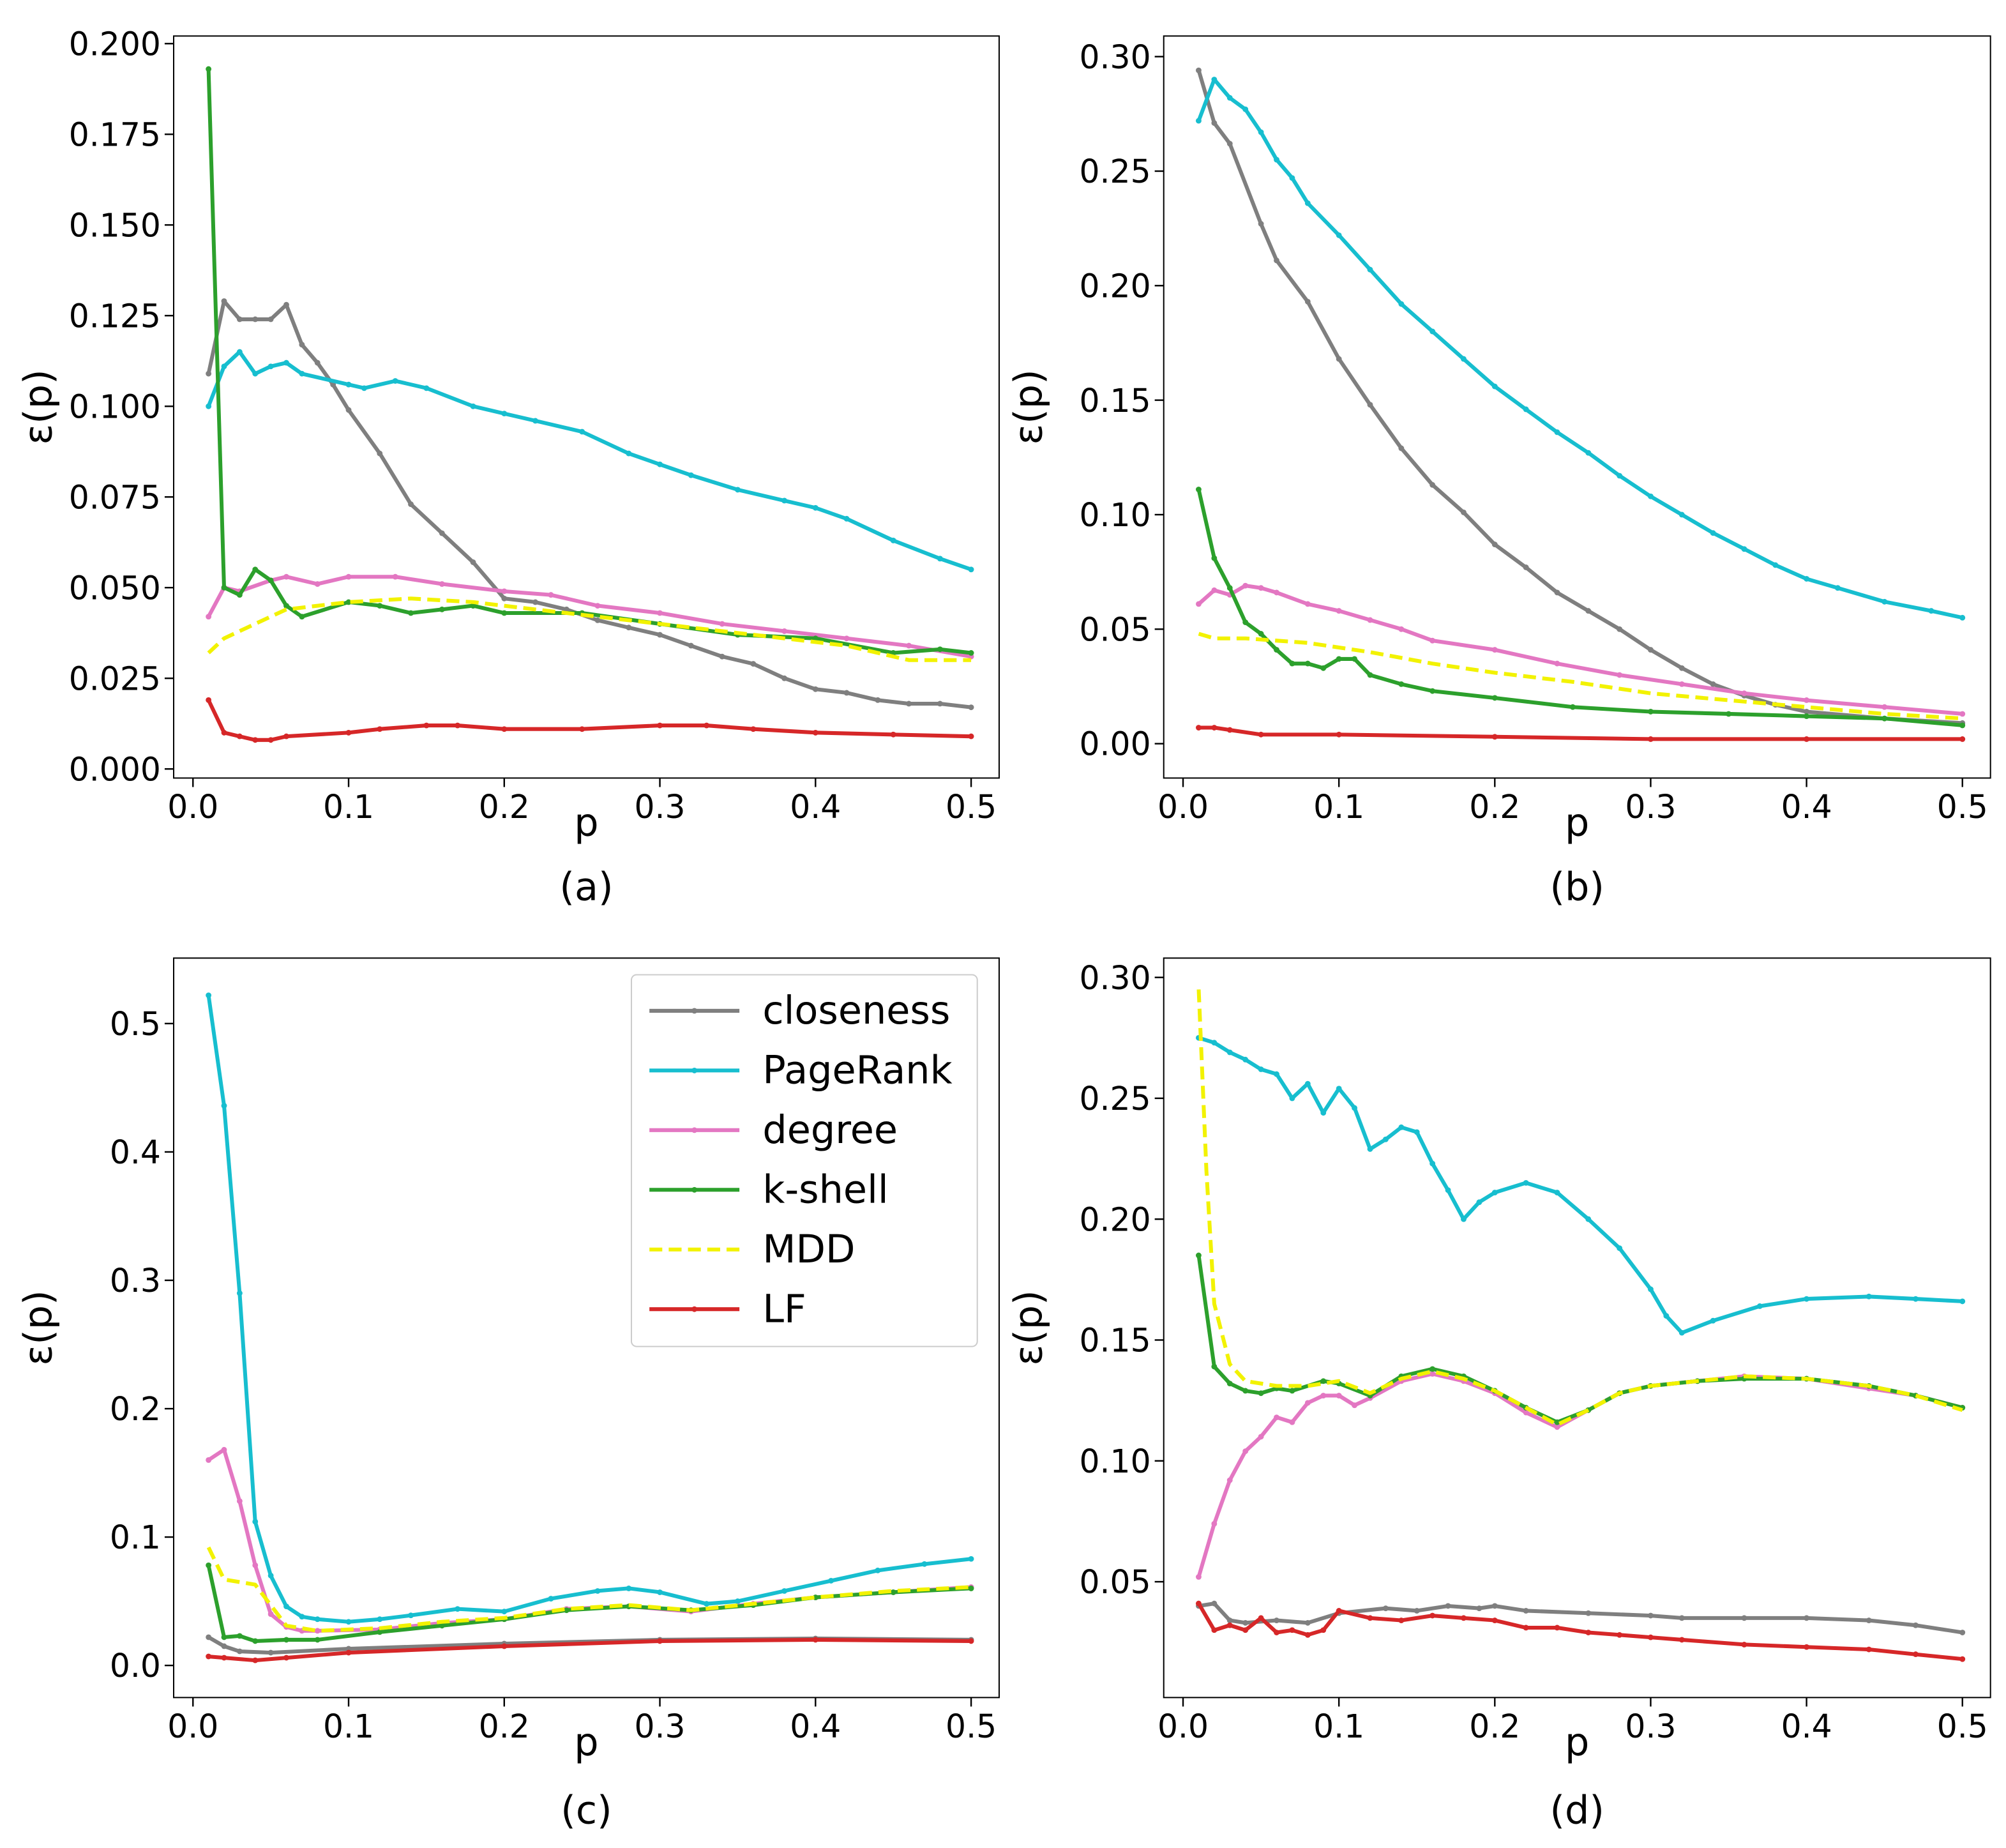  Describe the element at coordinates (830, 1130) in the screenshot. I see `legend-label: degree` at that location.